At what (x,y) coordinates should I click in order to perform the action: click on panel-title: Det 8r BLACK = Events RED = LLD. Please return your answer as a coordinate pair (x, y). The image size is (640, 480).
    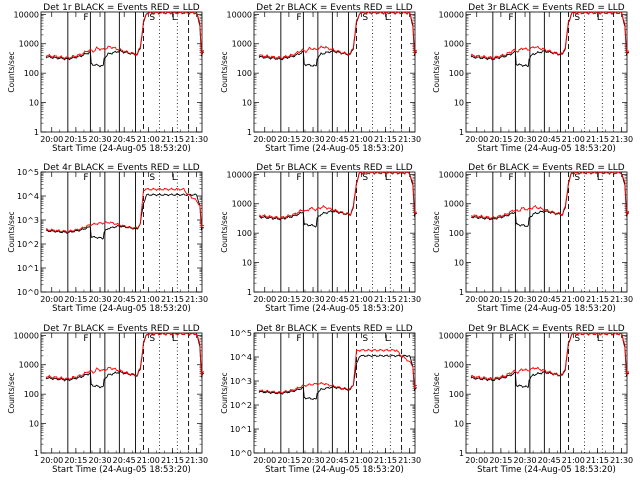
    Looking at the image, I should click on (334, 329).